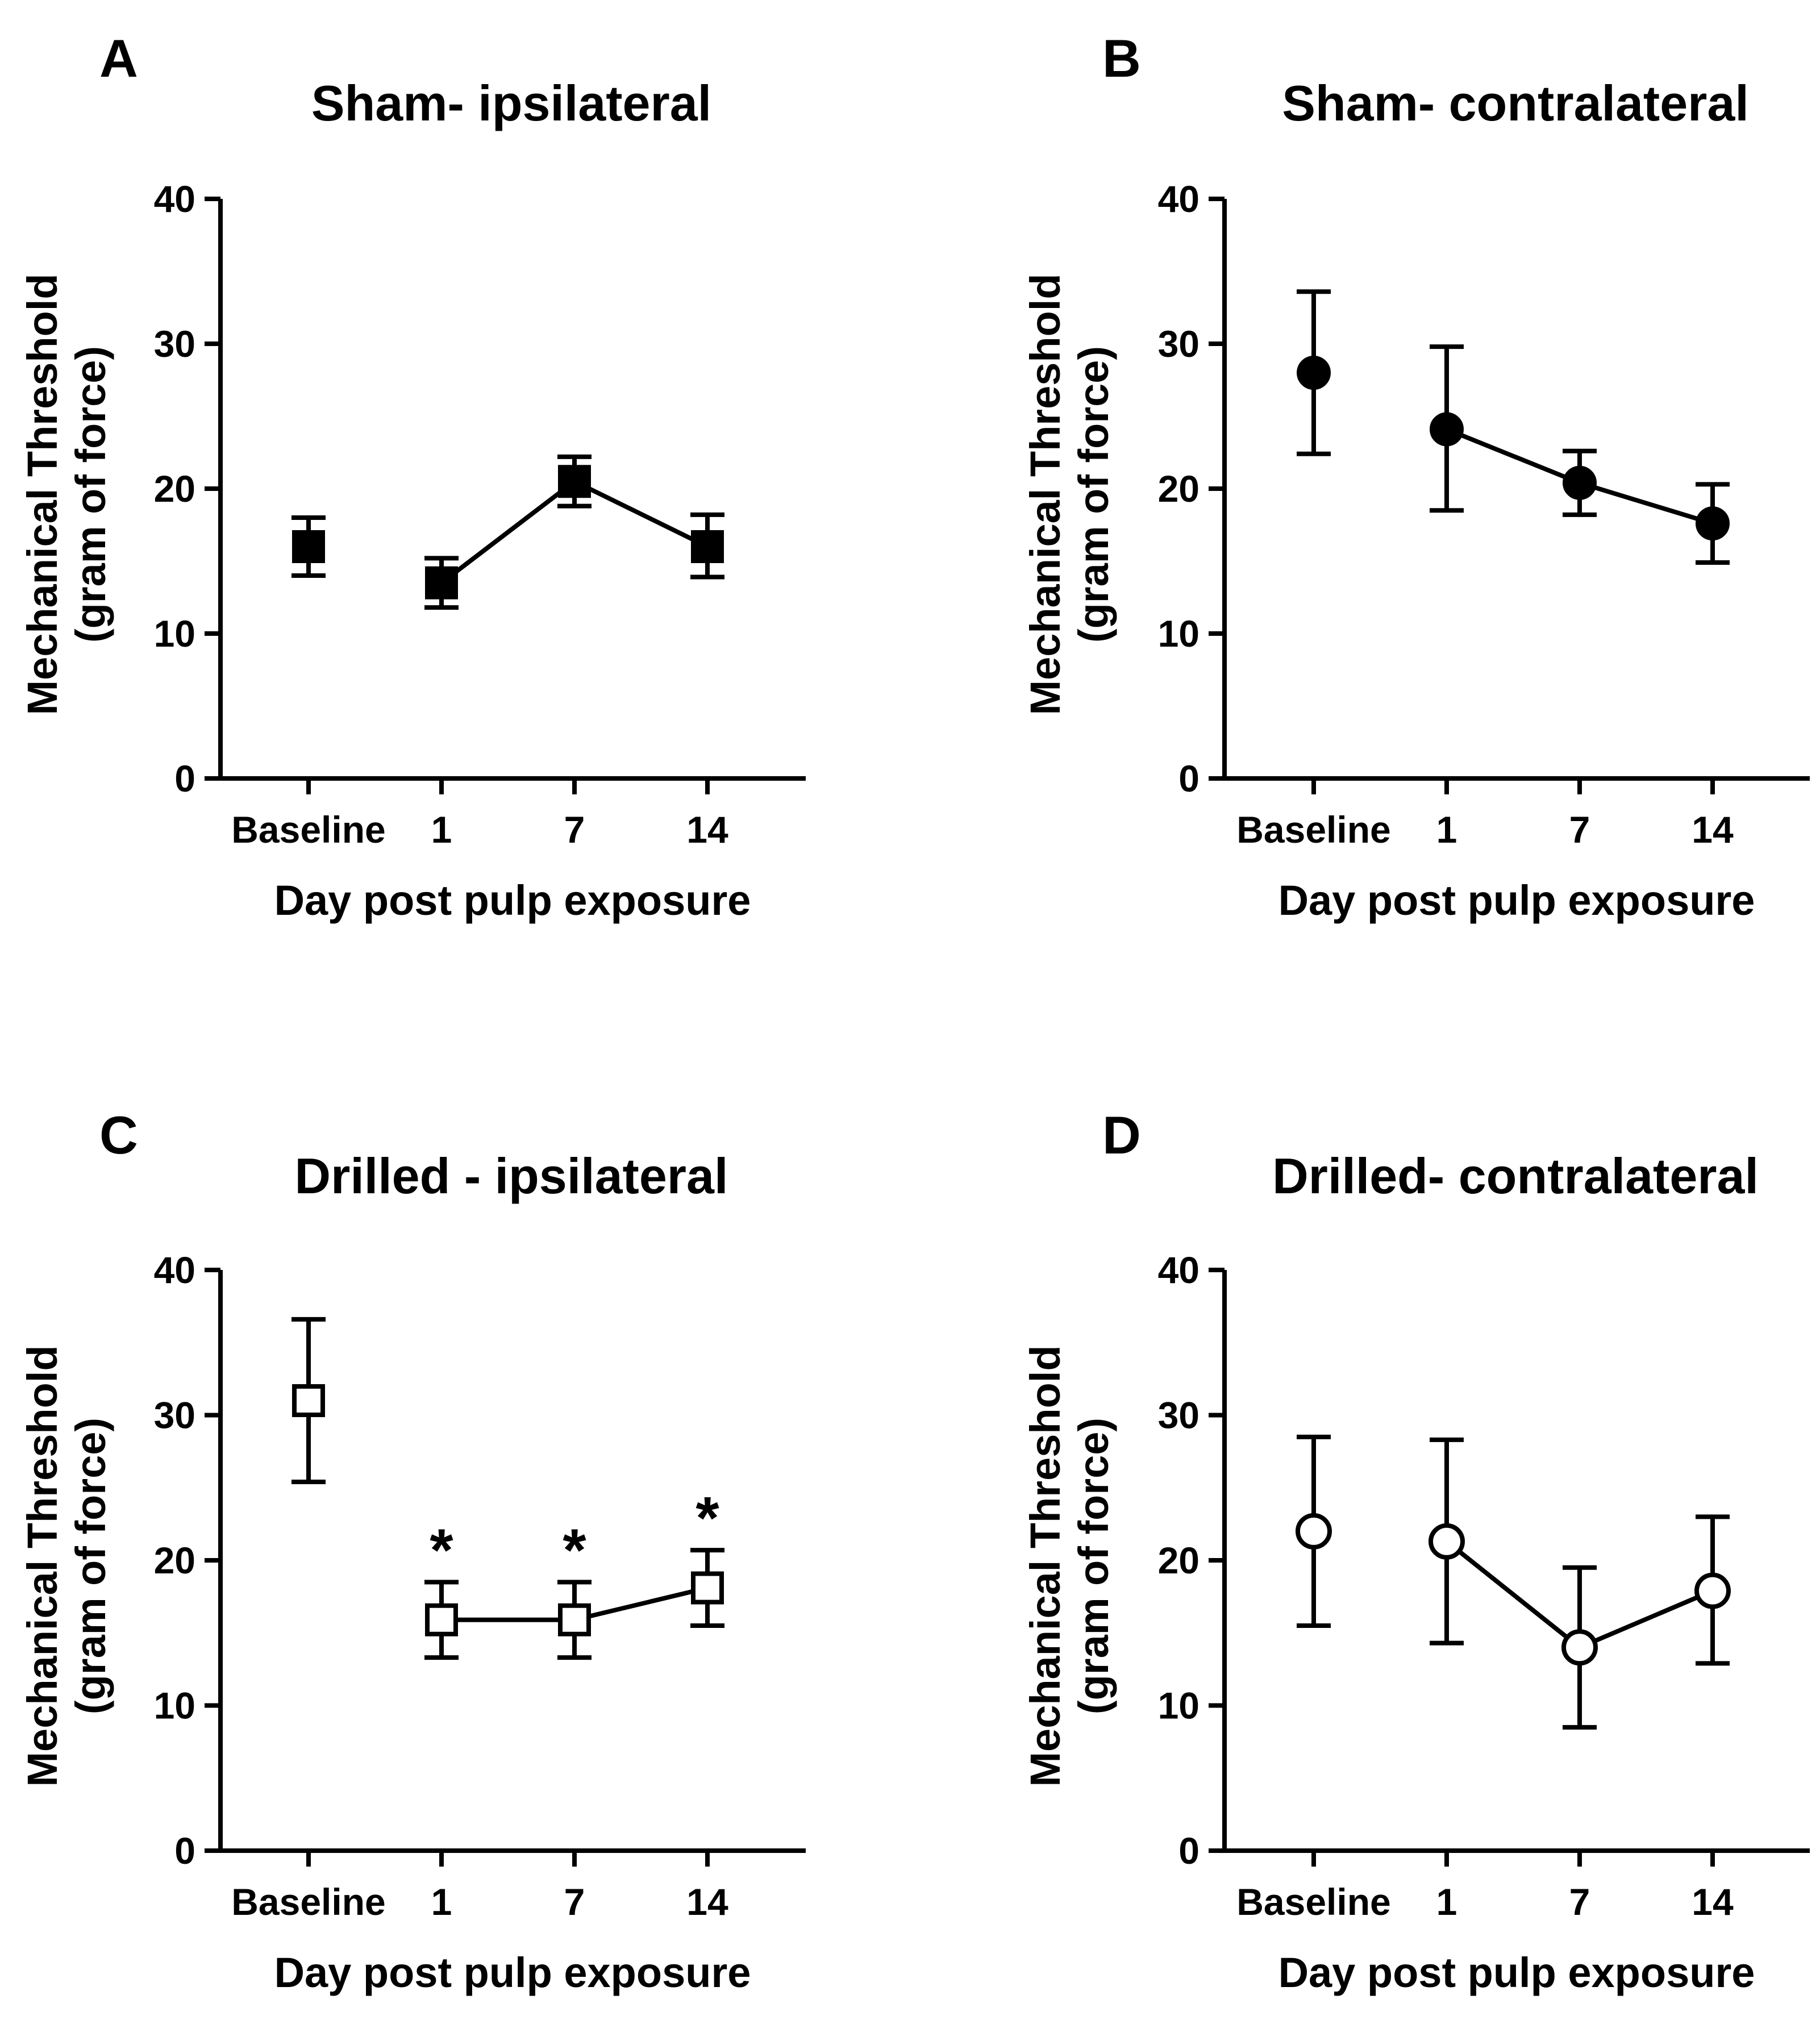 The width and height of the screenshot is (1820, 2020). Describe the element at coordinates (511, 103) in the screenshot. I see `chart-title: Sham- ipsilateral` at that location.